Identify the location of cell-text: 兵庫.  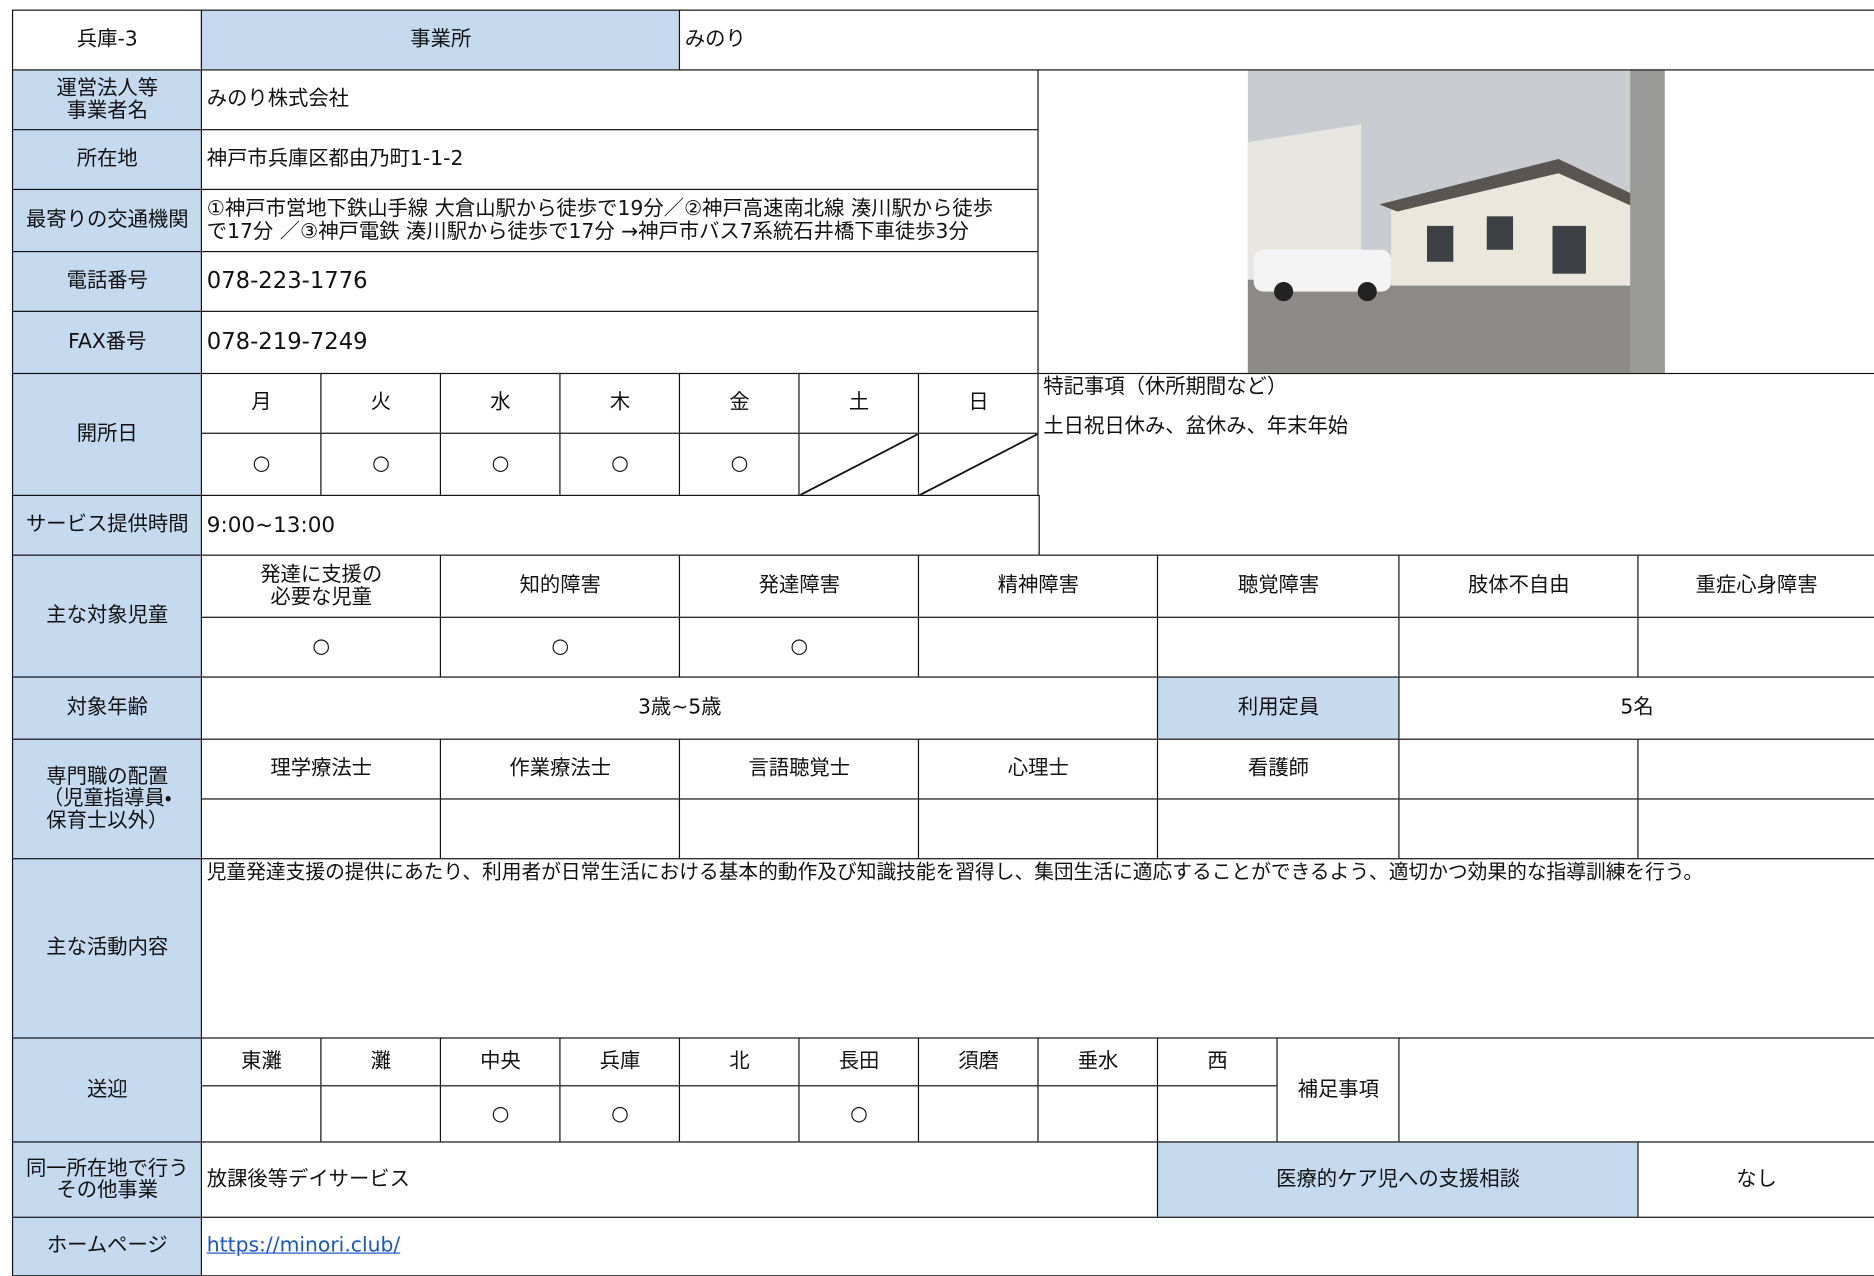
(620, 1061).